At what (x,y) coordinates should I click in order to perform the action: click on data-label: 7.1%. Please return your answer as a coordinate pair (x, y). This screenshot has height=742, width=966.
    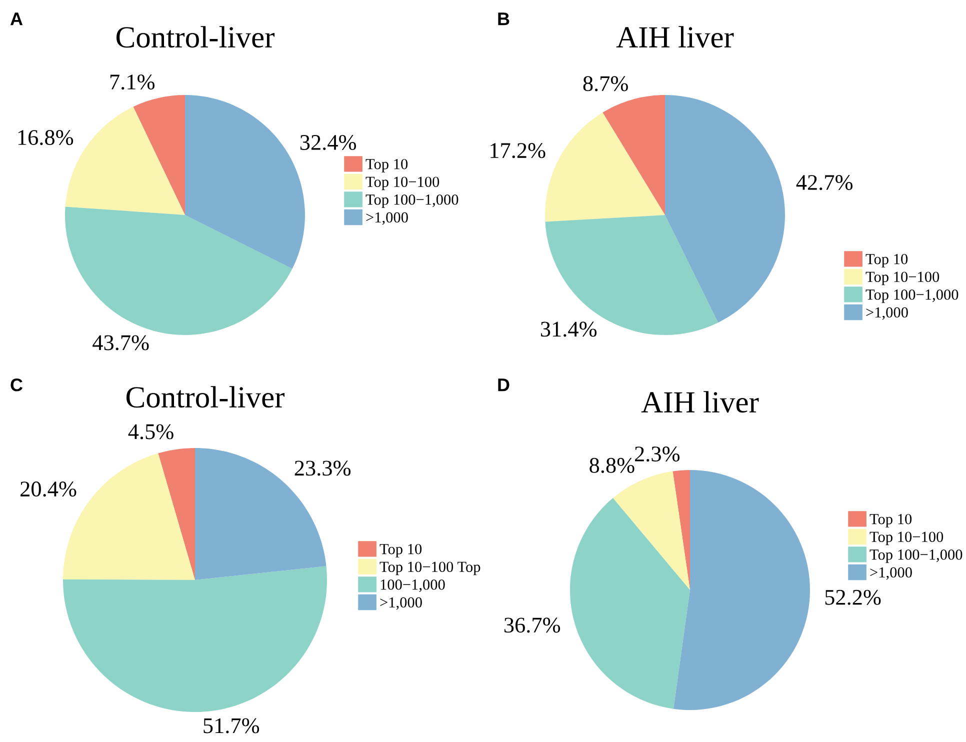
    Looking at the image, I should click on (132, 82).